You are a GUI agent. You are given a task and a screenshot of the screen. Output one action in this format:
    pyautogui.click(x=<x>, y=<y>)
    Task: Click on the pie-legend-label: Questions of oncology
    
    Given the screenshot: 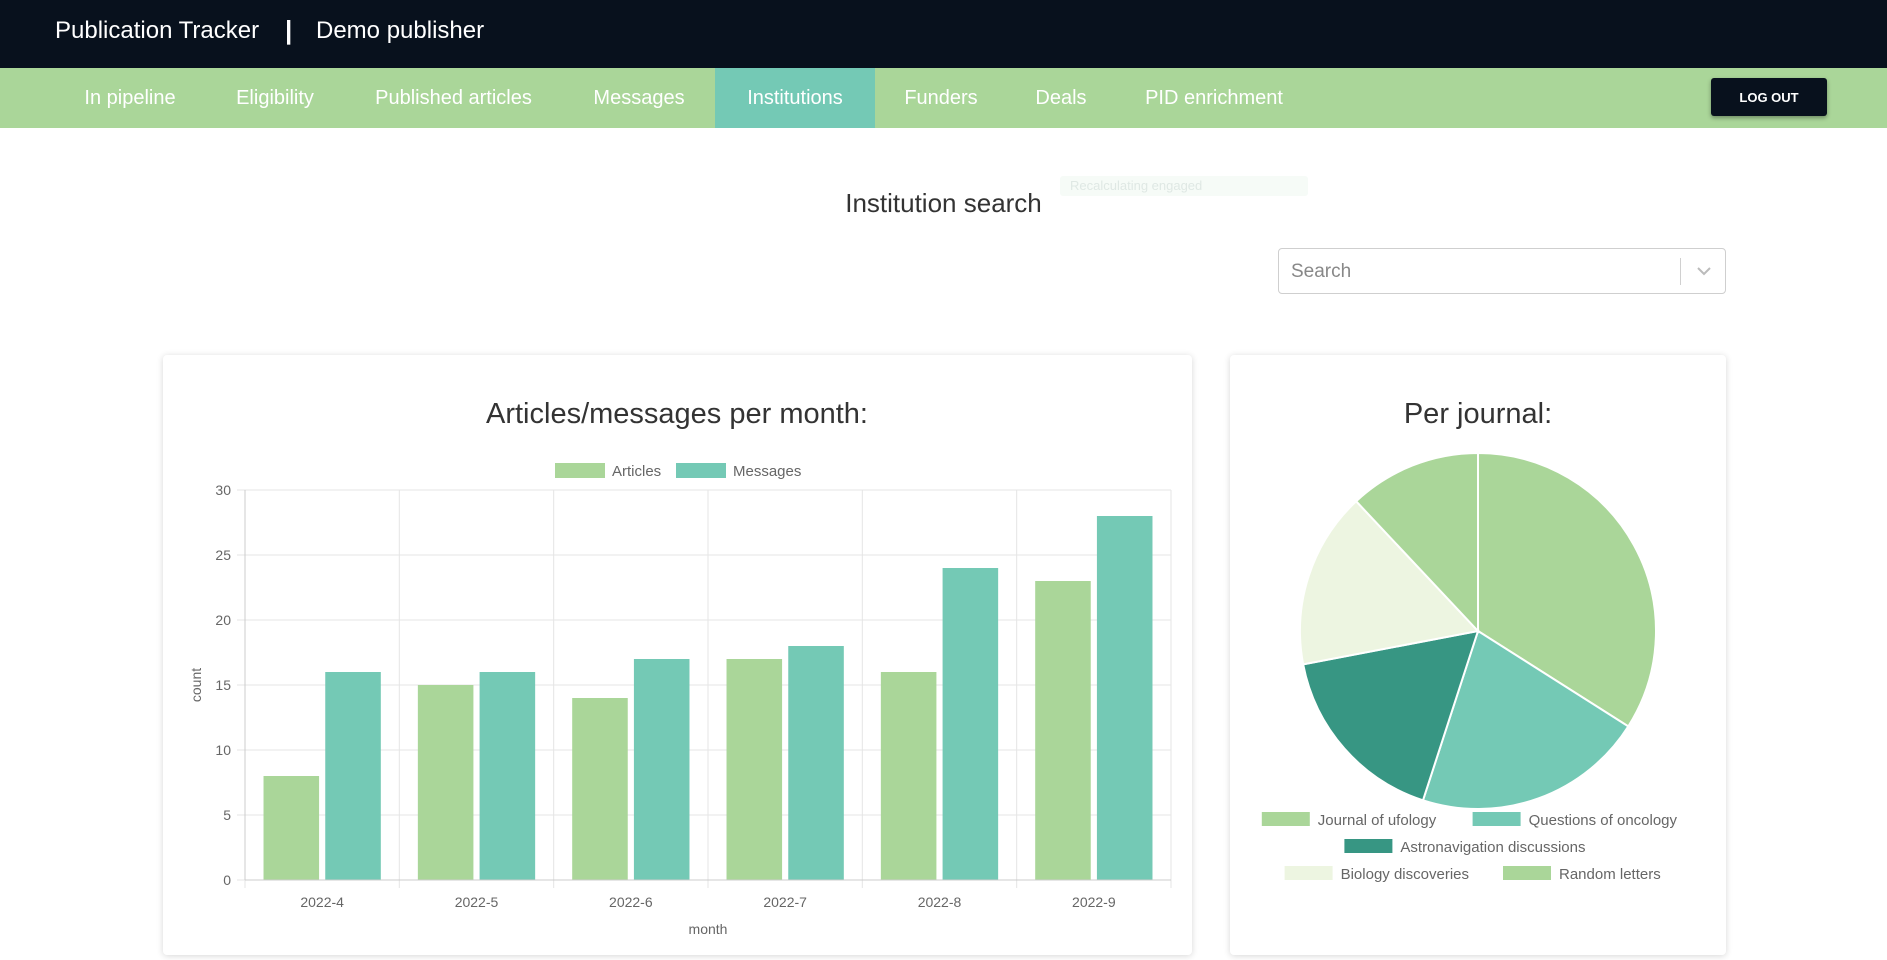 What is the action you would take?
    pyautogui.click(x=1603, y=820)
    